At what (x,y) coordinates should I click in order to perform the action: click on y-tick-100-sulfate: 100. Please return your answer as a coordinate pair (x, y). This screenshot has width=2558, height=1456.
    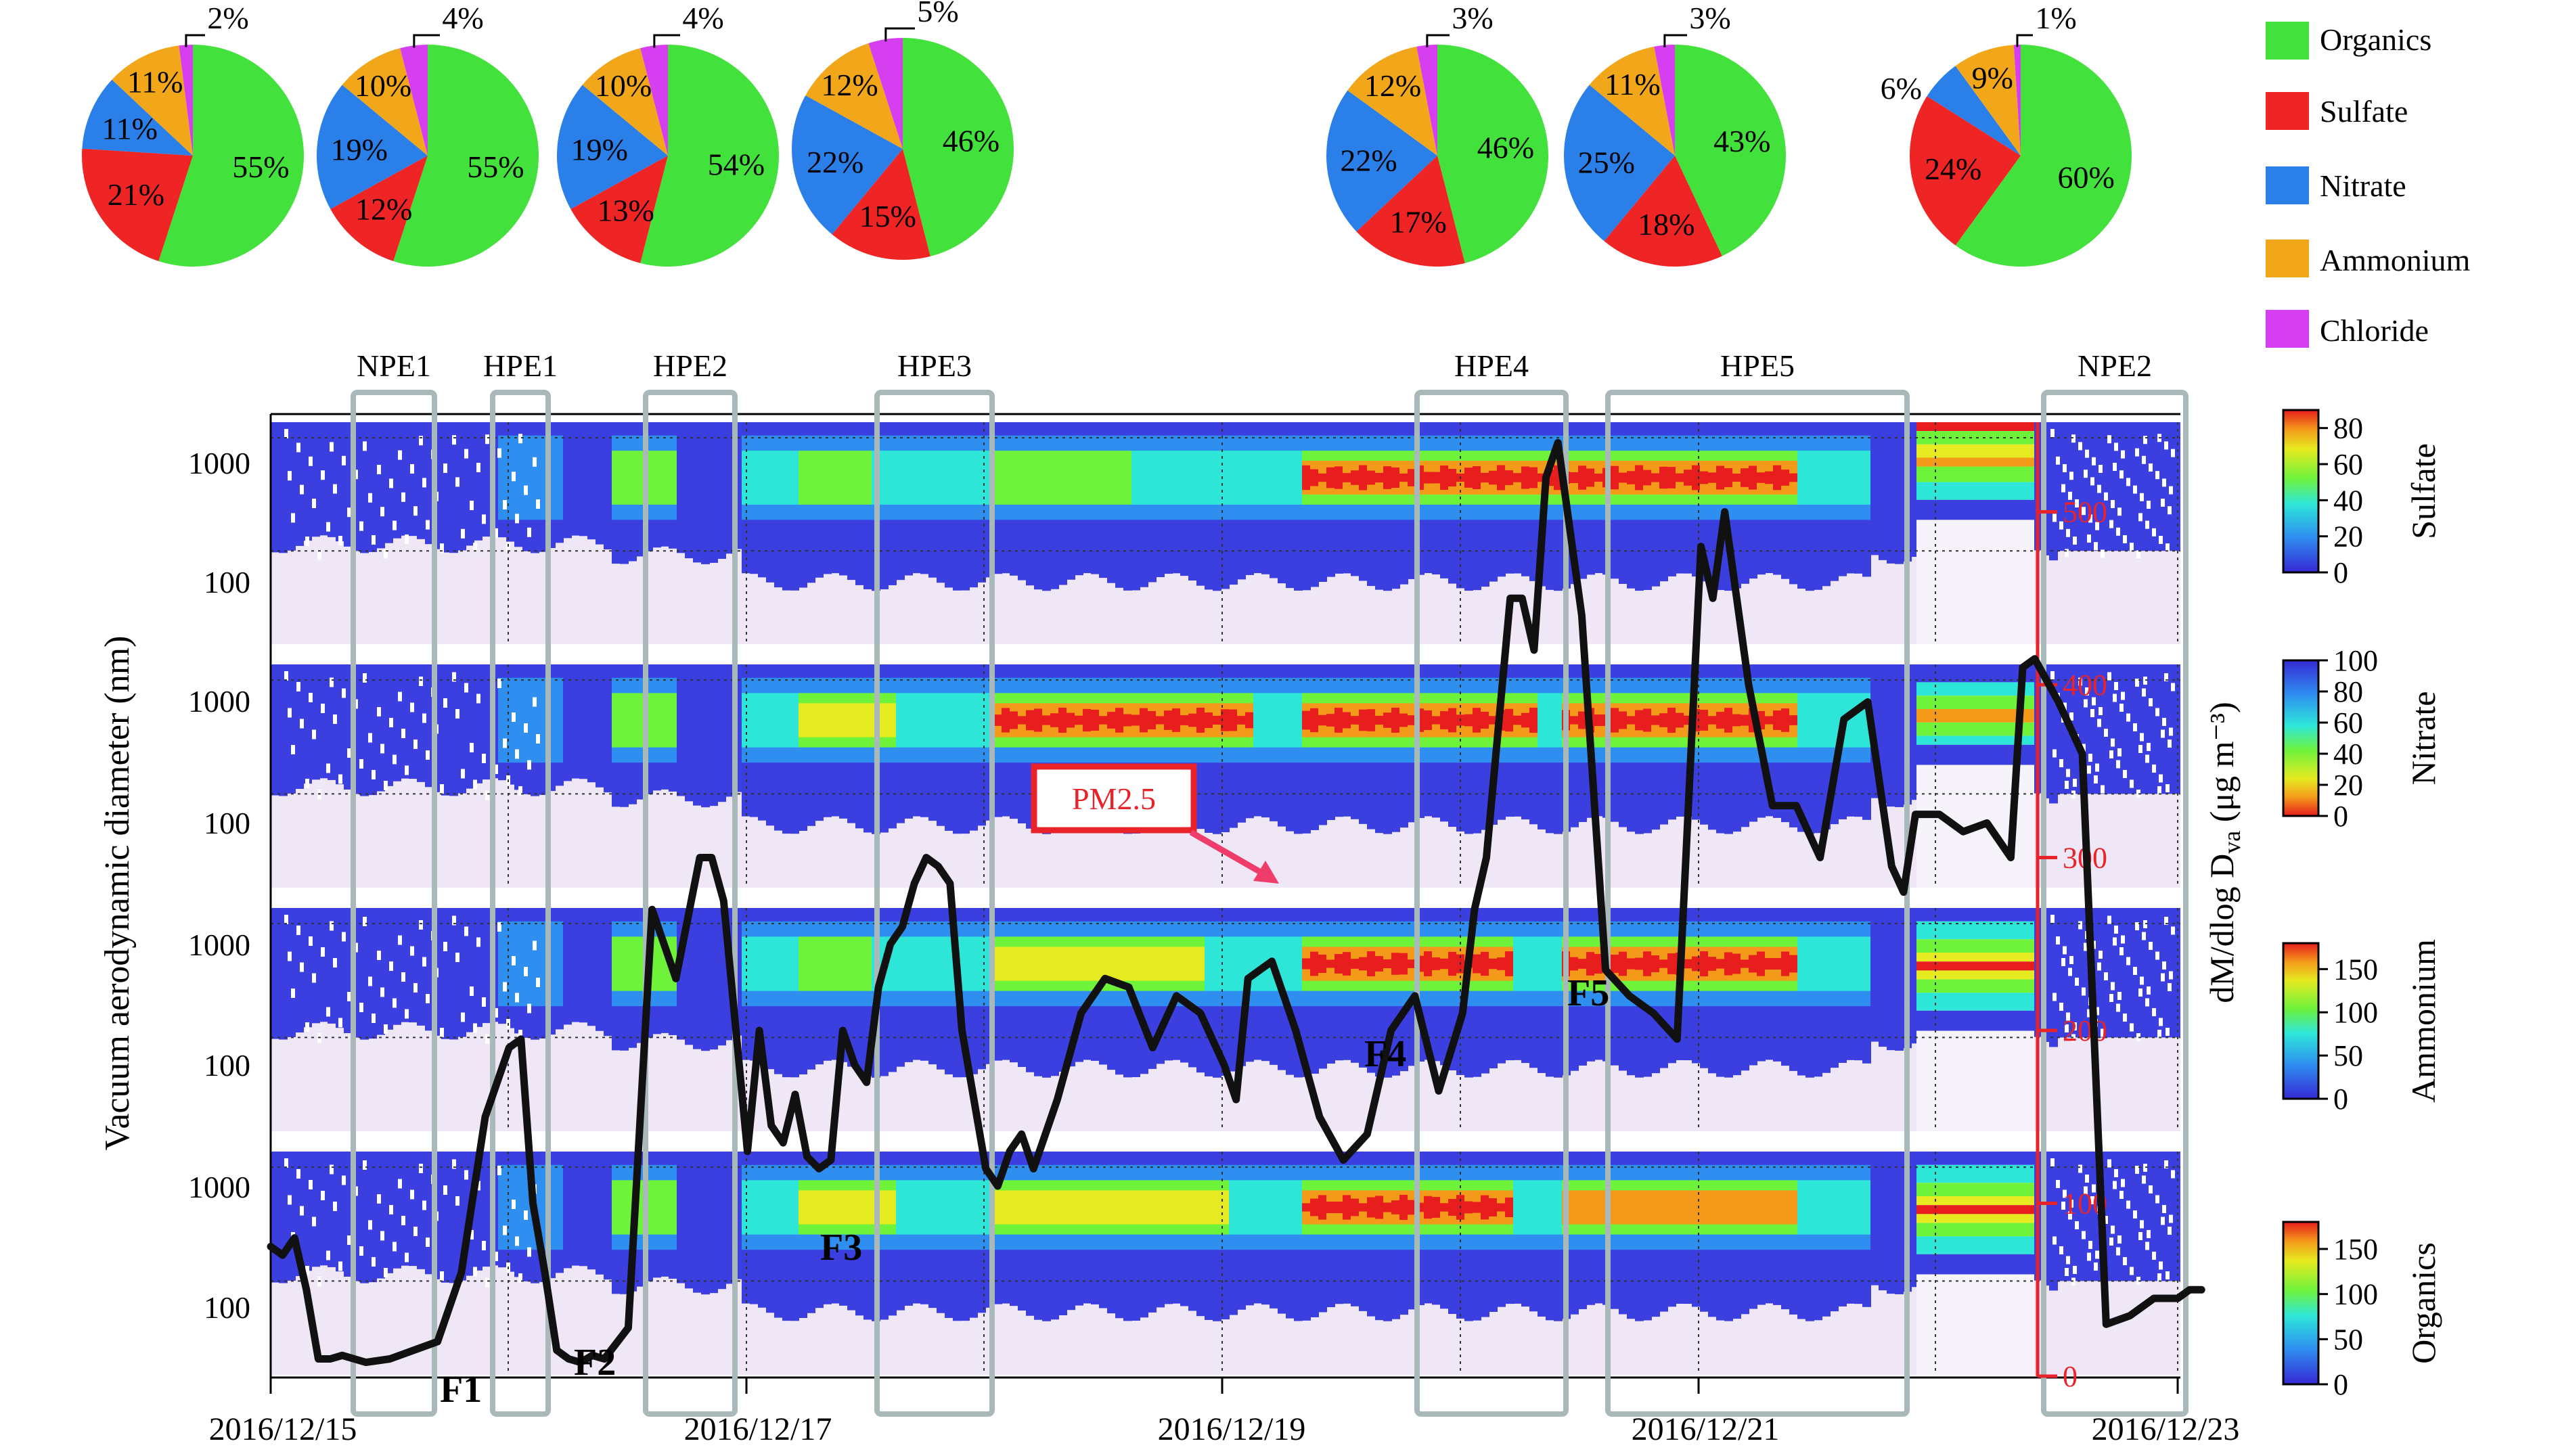
    Looking at the image, I should click on (227, 582).